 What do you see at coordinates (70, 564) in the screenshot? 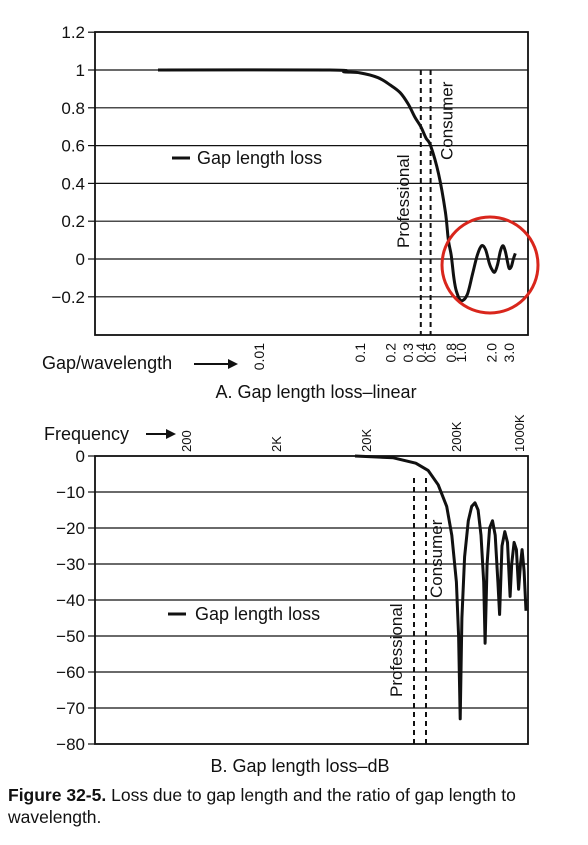
I see `y-tick-label: −30` at bounding box center [70, 564].